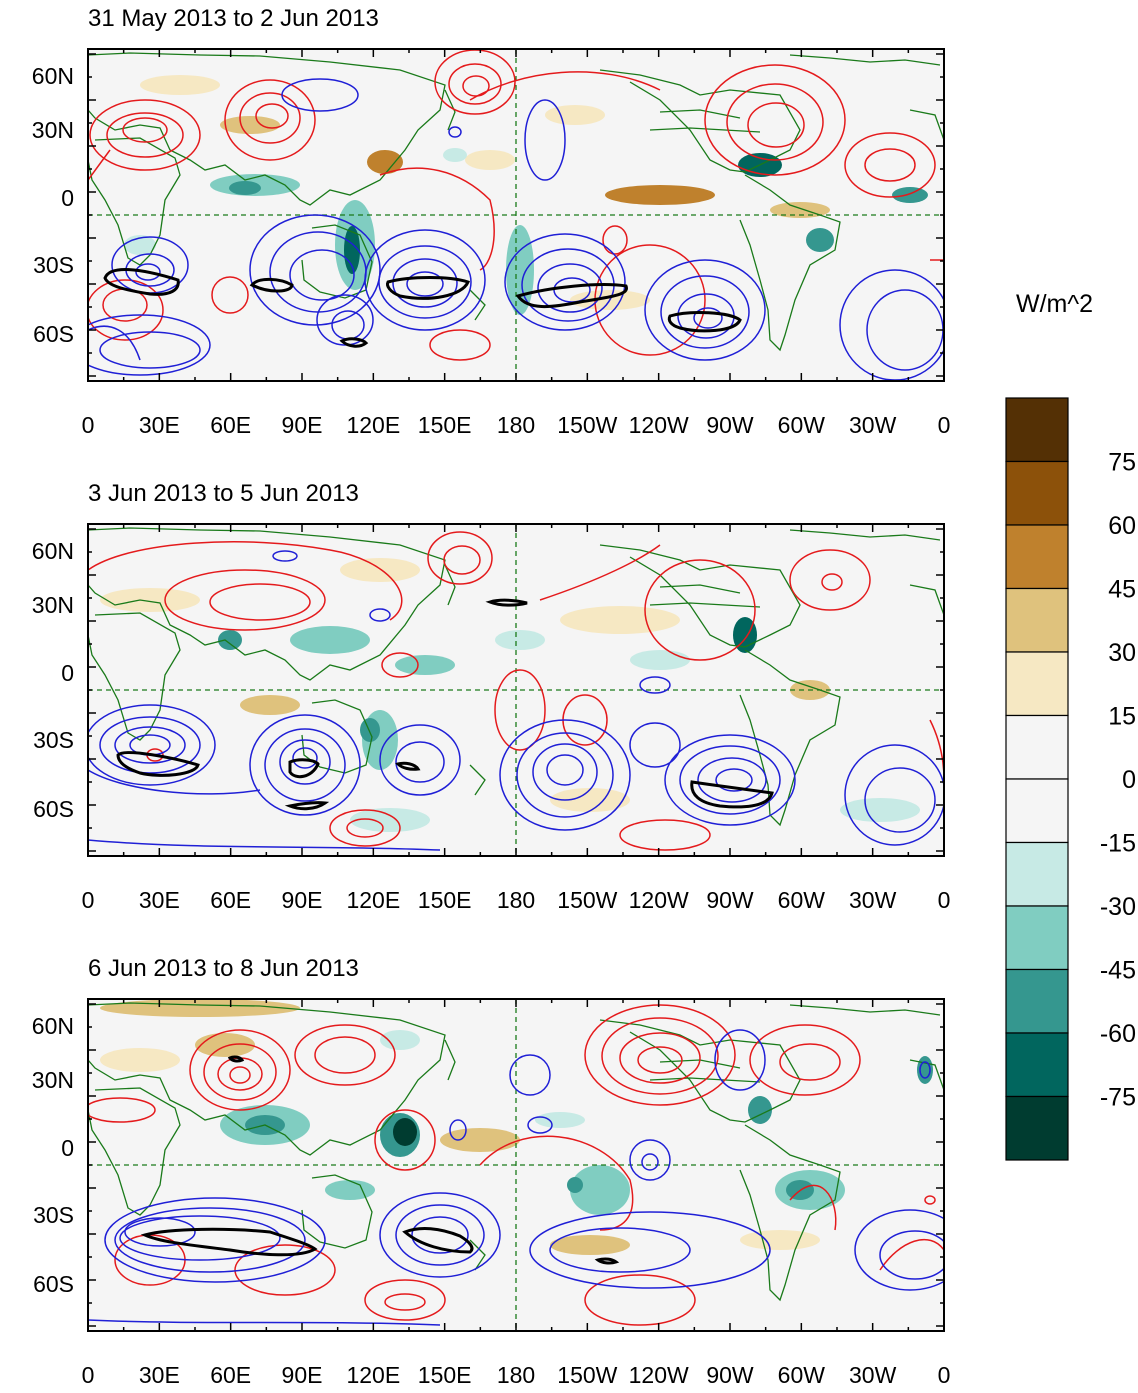  What do you see at coordinates (1118, 1034) in the screenshot?
I see `colorbar-label: -60` at bounding box center [1118, 1034].